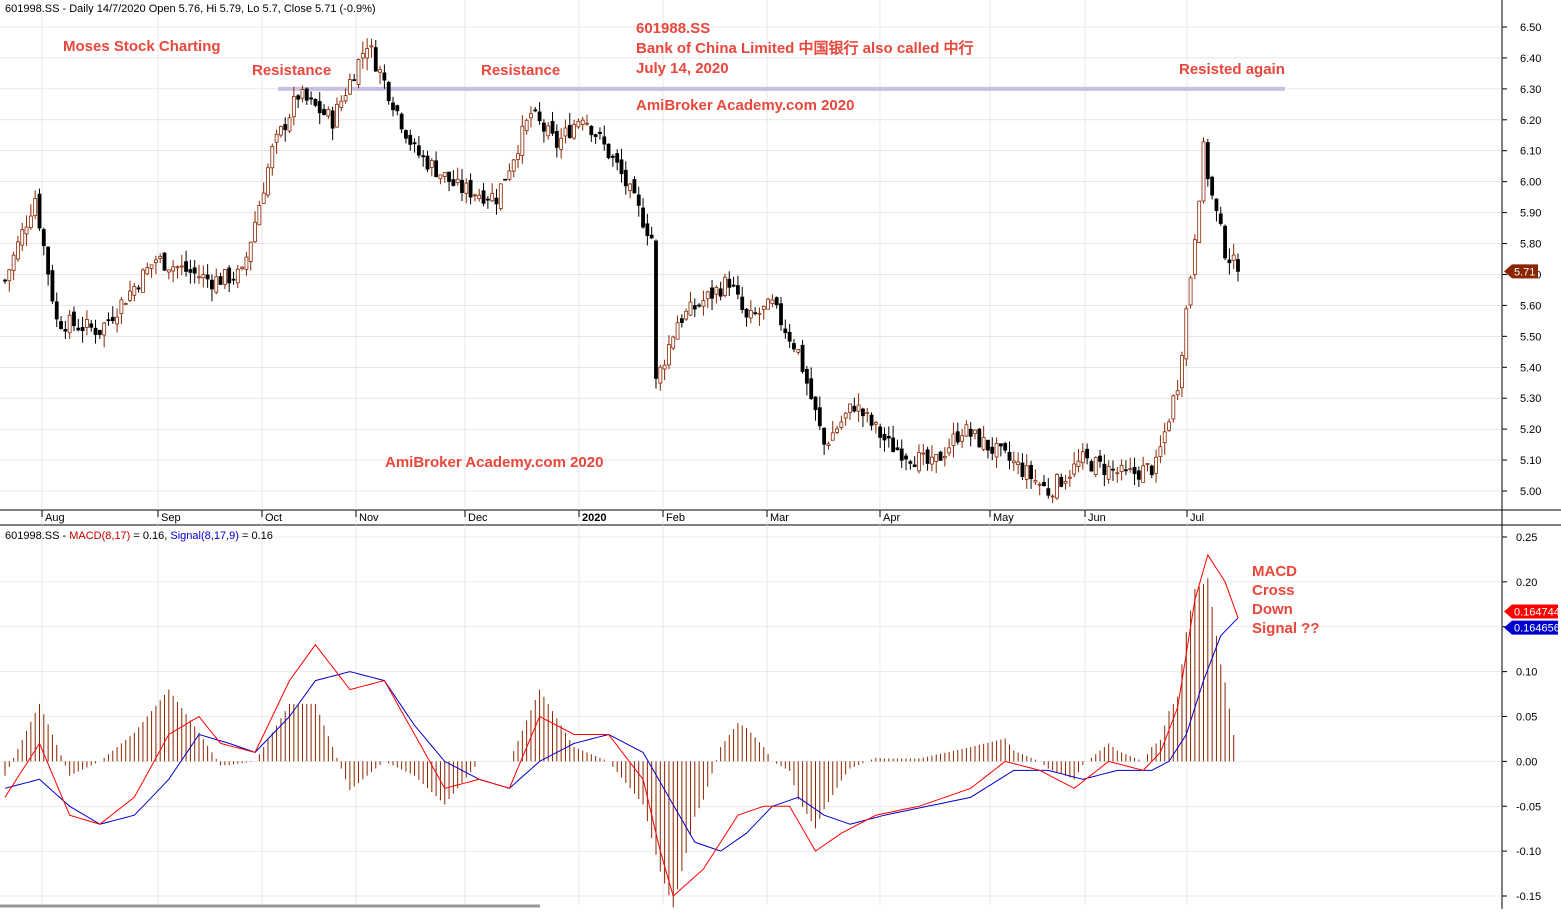 The image size is (1561, 914). I want to click on price-tick-label: 5.00, so click(1530, 492).